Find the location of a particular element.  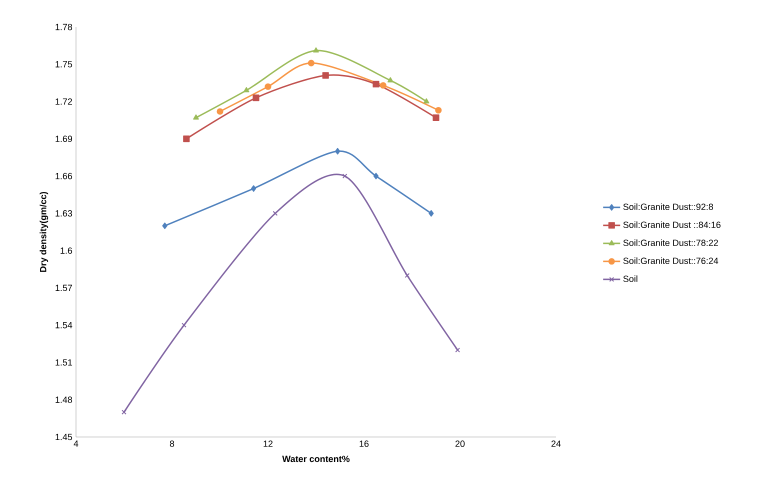

y-tick-label: 1.75 is located at coordinates (64, 64).